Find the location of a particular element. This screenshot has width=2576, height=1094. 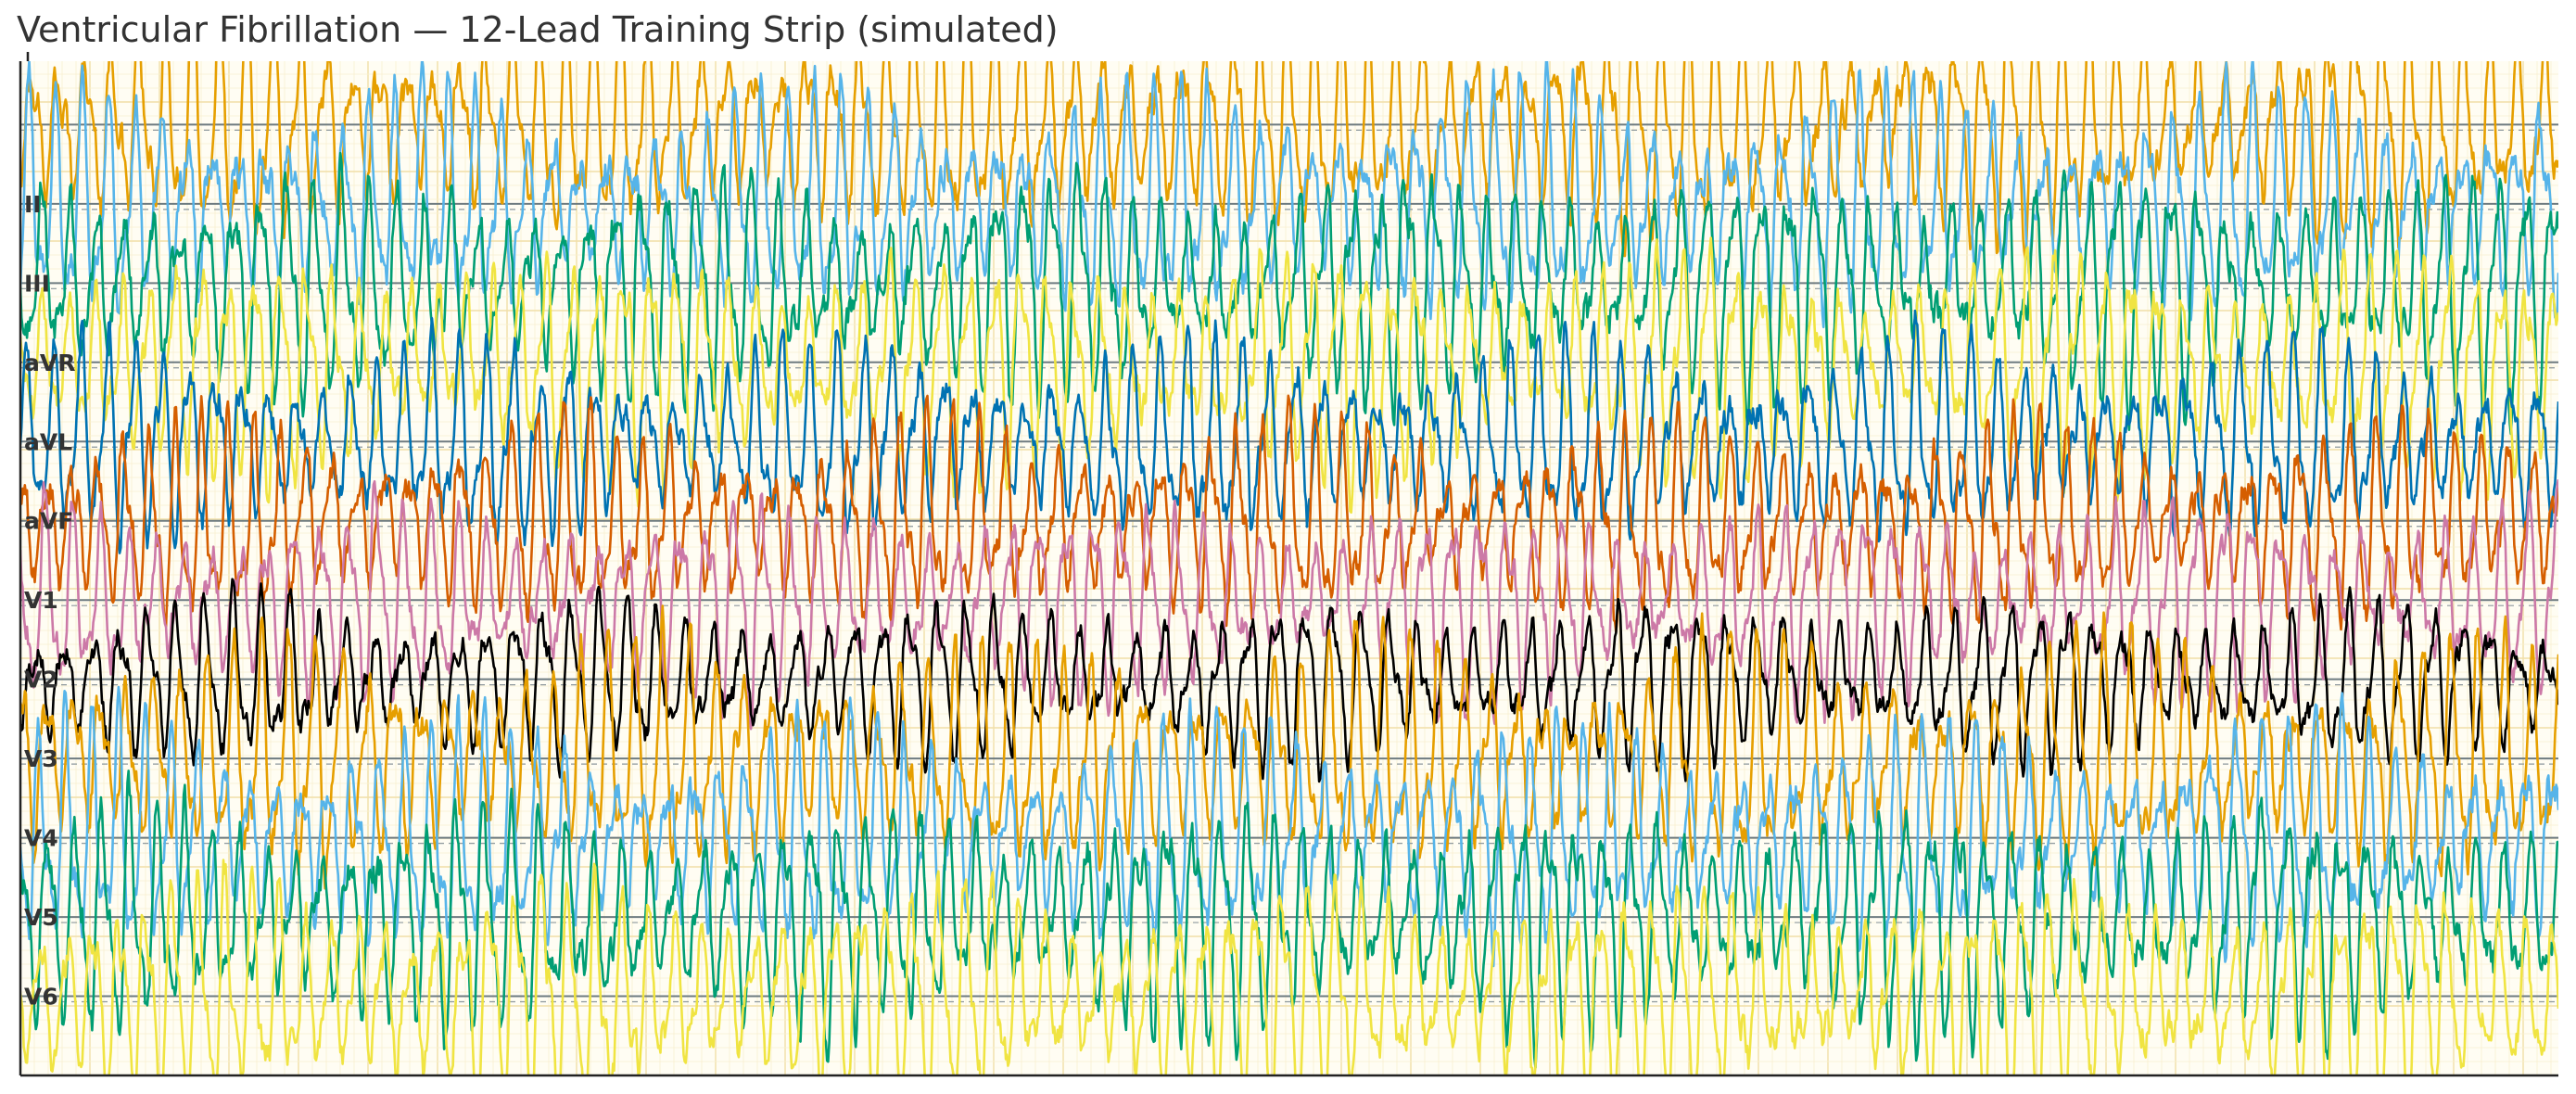

lead-label-v6: V6 is located at coordinates (41, 997).